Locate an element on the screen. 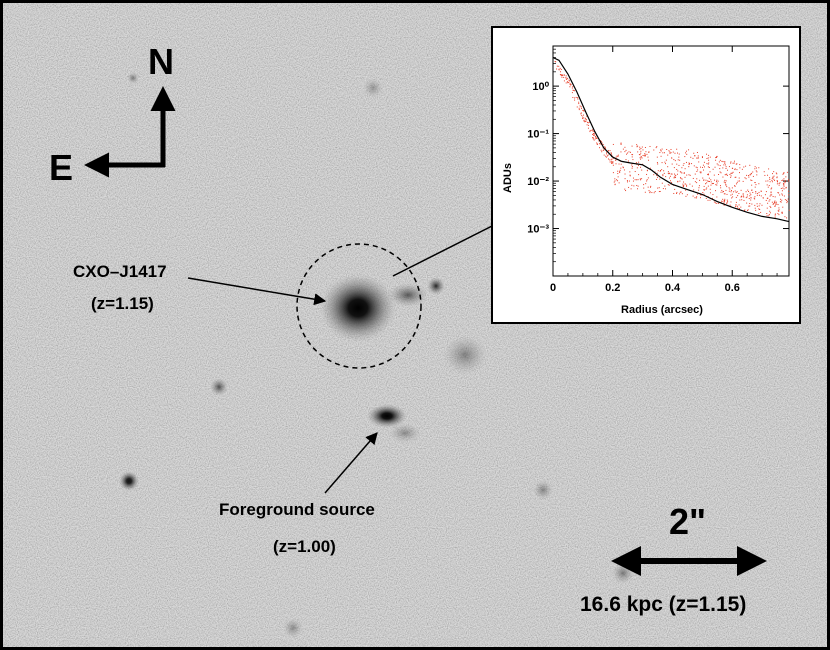 This screenshot has width=830, height=650. foreground-redshift-label: (z=1.00) is located at coordinates (304, 546).